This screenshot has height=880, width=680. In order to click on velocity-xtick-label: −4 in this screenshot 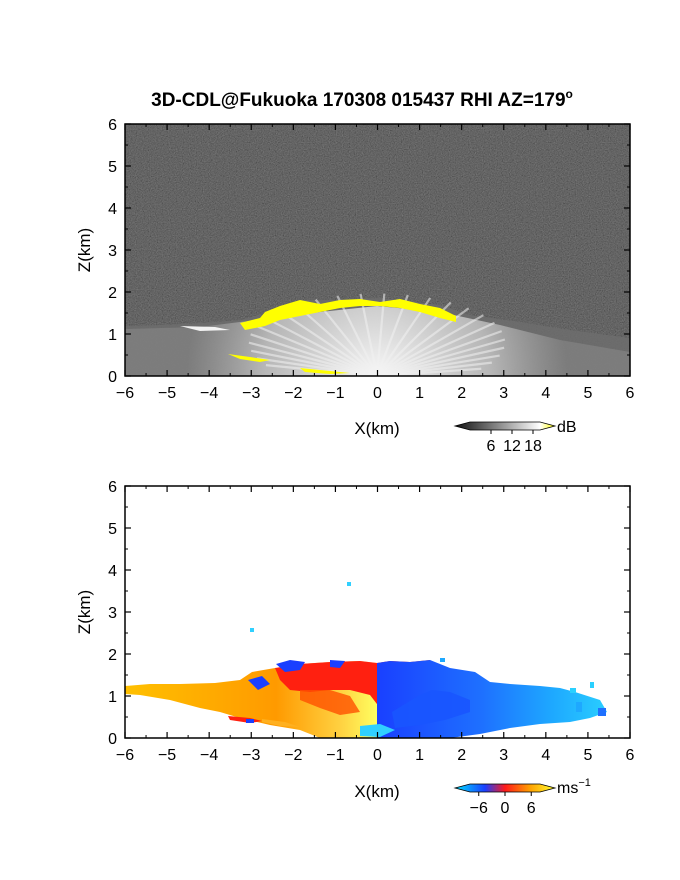, I will do `click(209, 755)`.